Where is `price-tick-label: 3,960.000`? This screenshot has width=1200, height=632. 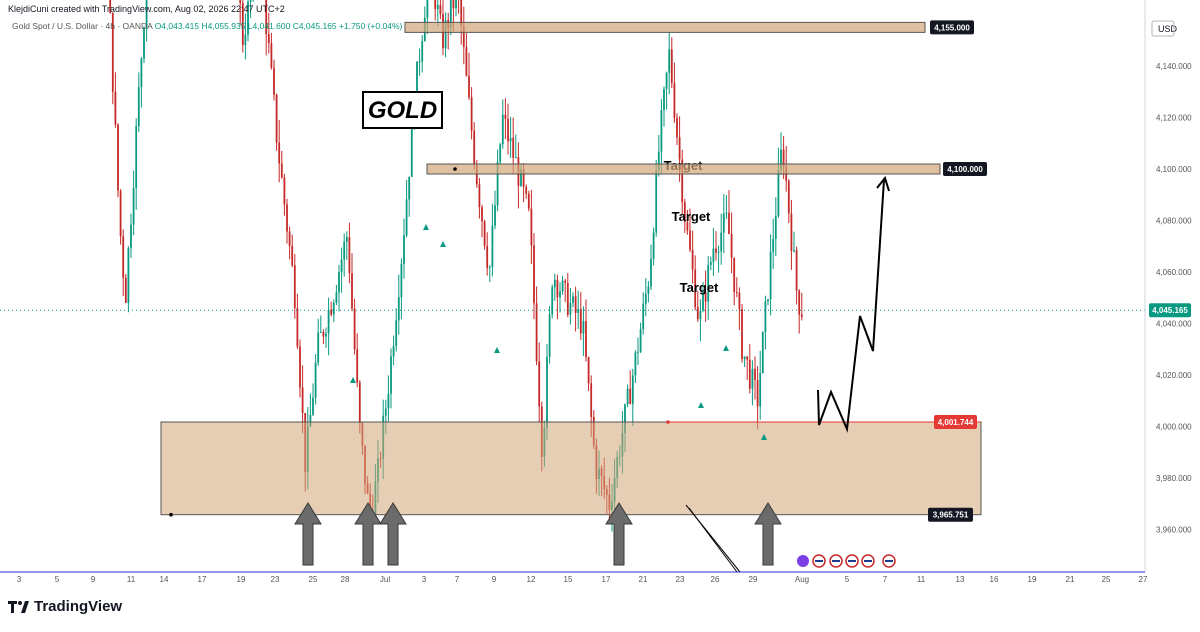 price-tick-label: 3,960.000 is located at coordinates (1174, 530).